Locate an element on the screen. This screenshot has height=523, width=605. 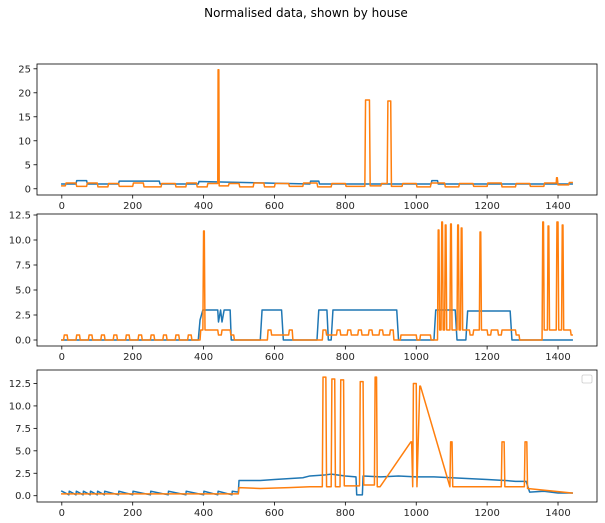
y-tick-label: 15 is located at coordinates (24, 117).